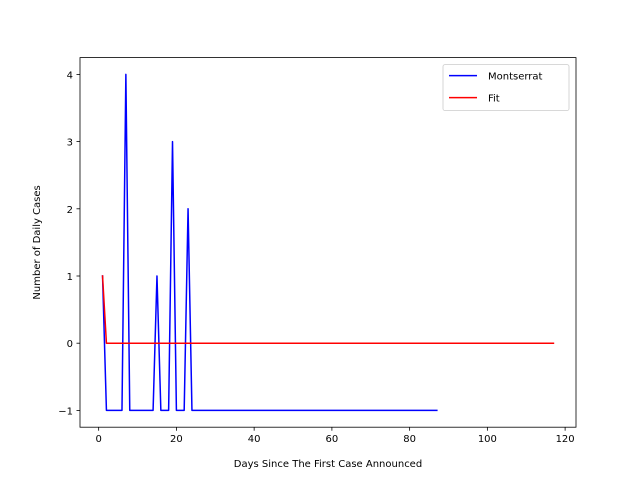  I want to click on y-axis-label: Number of Daily Cases, so click(37, 242).